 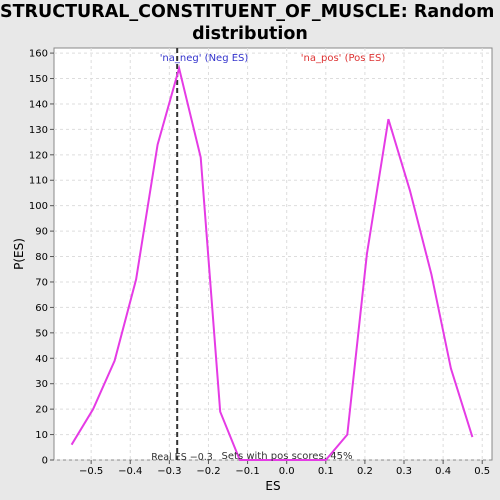 I want to click on x-axis-label: ES, so click(x=272, y=486).